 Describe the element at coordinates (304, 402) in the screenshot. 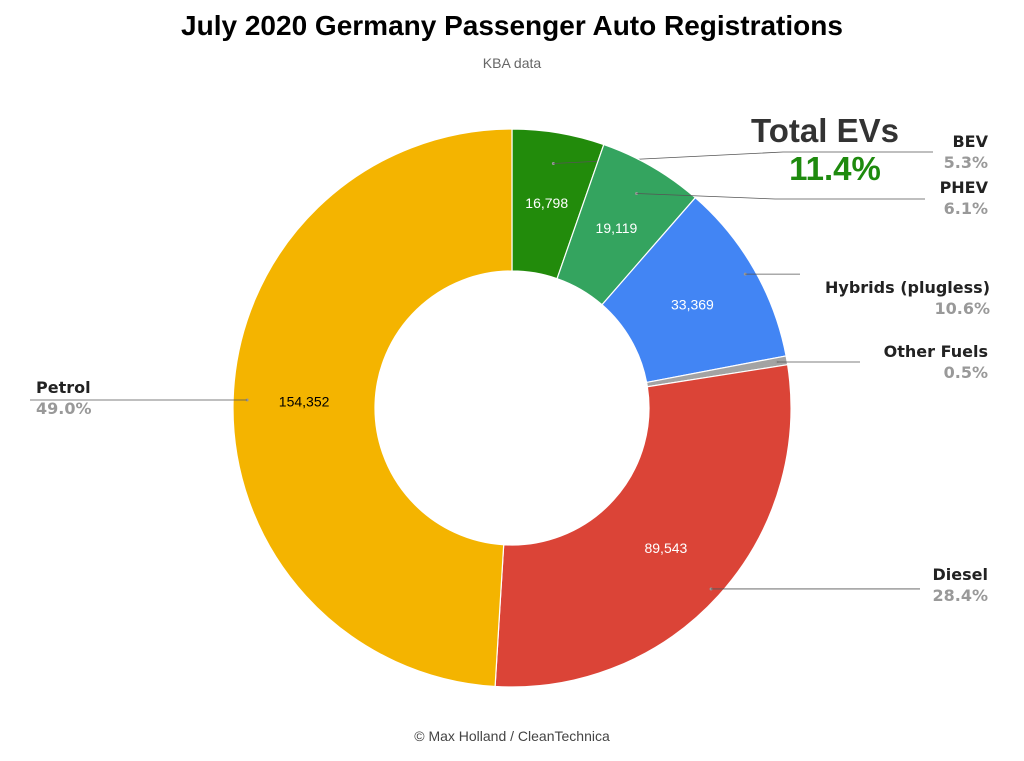

I see `value-label-petrol: 154,352` at that location.